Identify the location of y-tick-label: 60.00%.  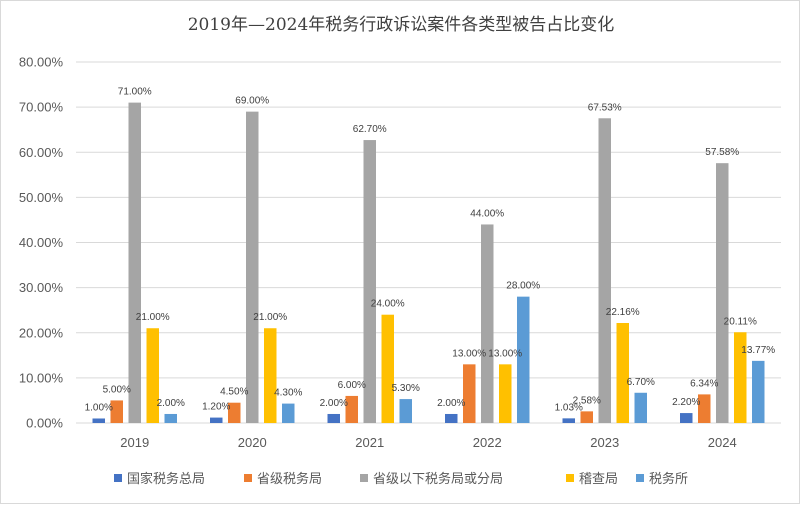
(41, 152).